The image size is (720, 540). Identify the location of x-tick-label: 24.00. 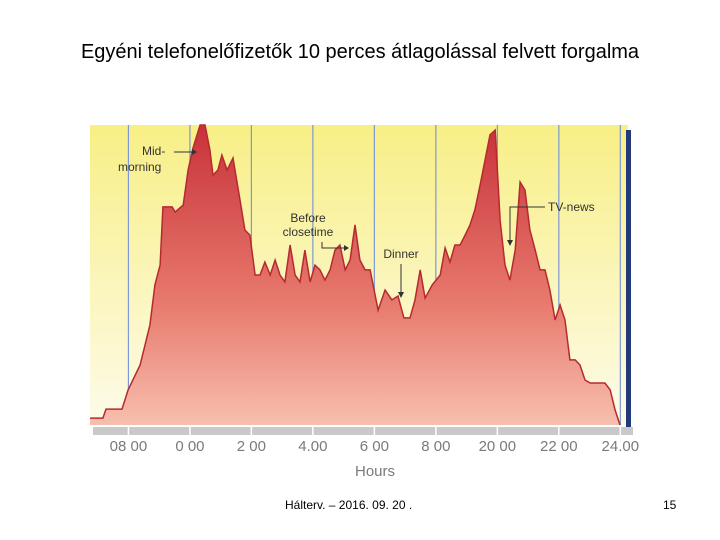
(621, 446).